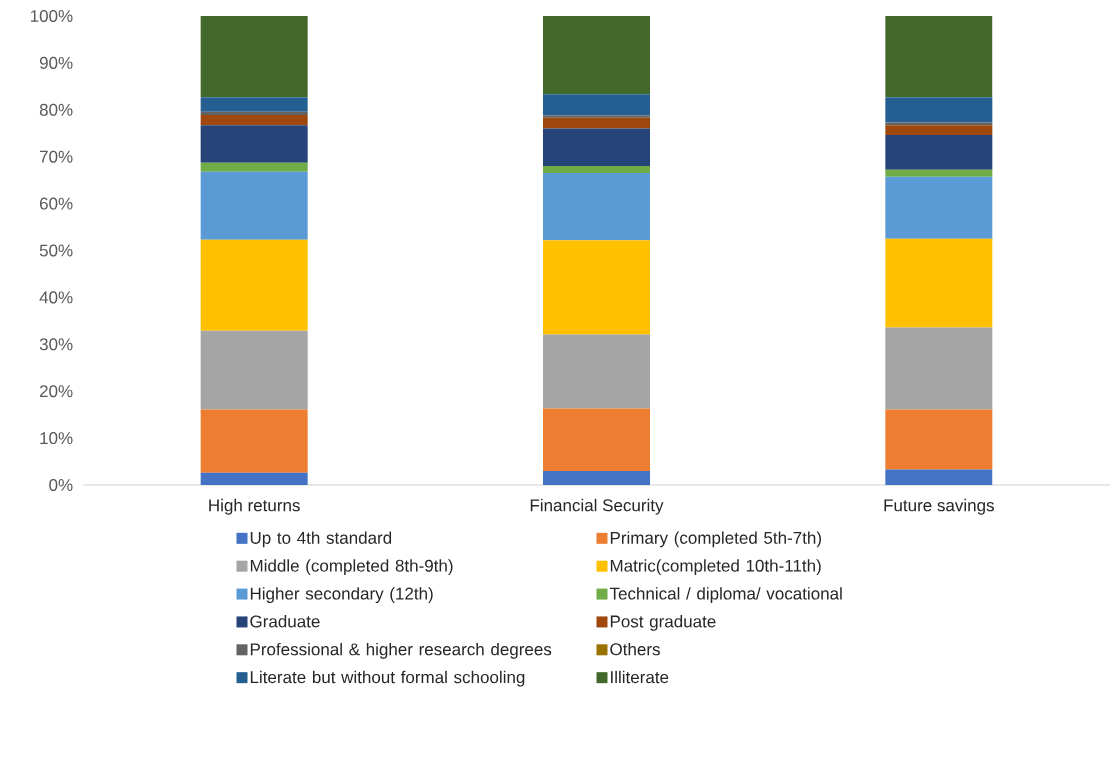 This screenshot has width=1112, height=767. What do you see at coordinates (56, 250) in the screenshot?
I see `y-tick-label: 50%` at bounding box center [56, 250].